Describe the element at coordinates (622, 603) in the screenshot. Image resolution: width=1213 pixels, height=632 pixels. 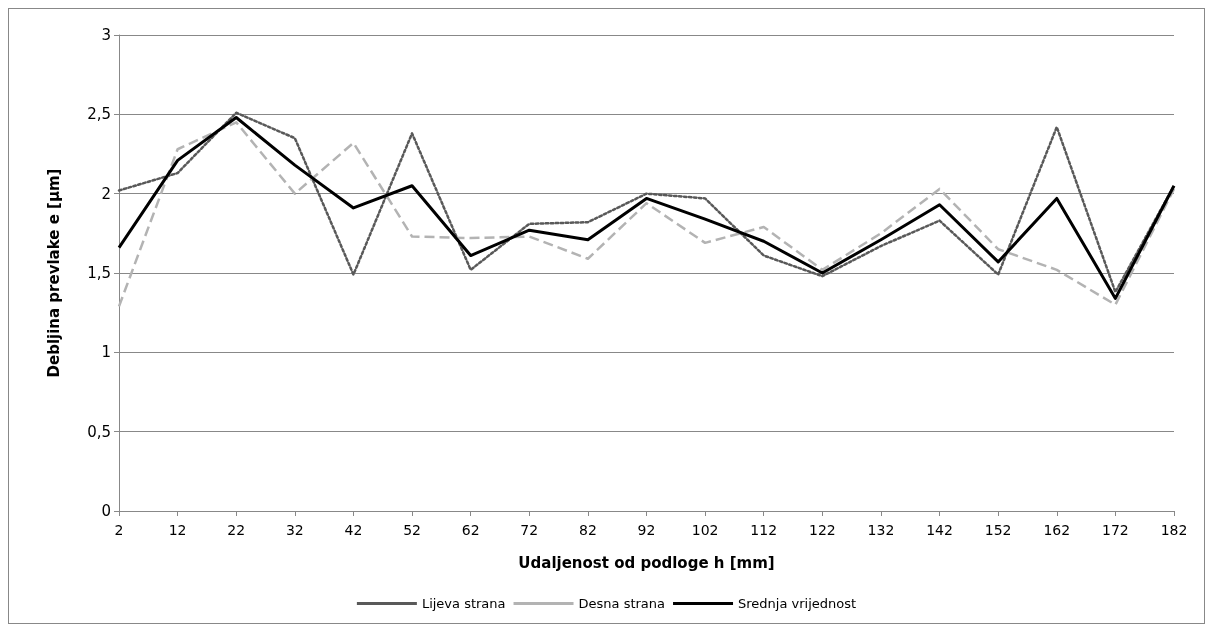
I see `legend-label: Desna strana` at that location.